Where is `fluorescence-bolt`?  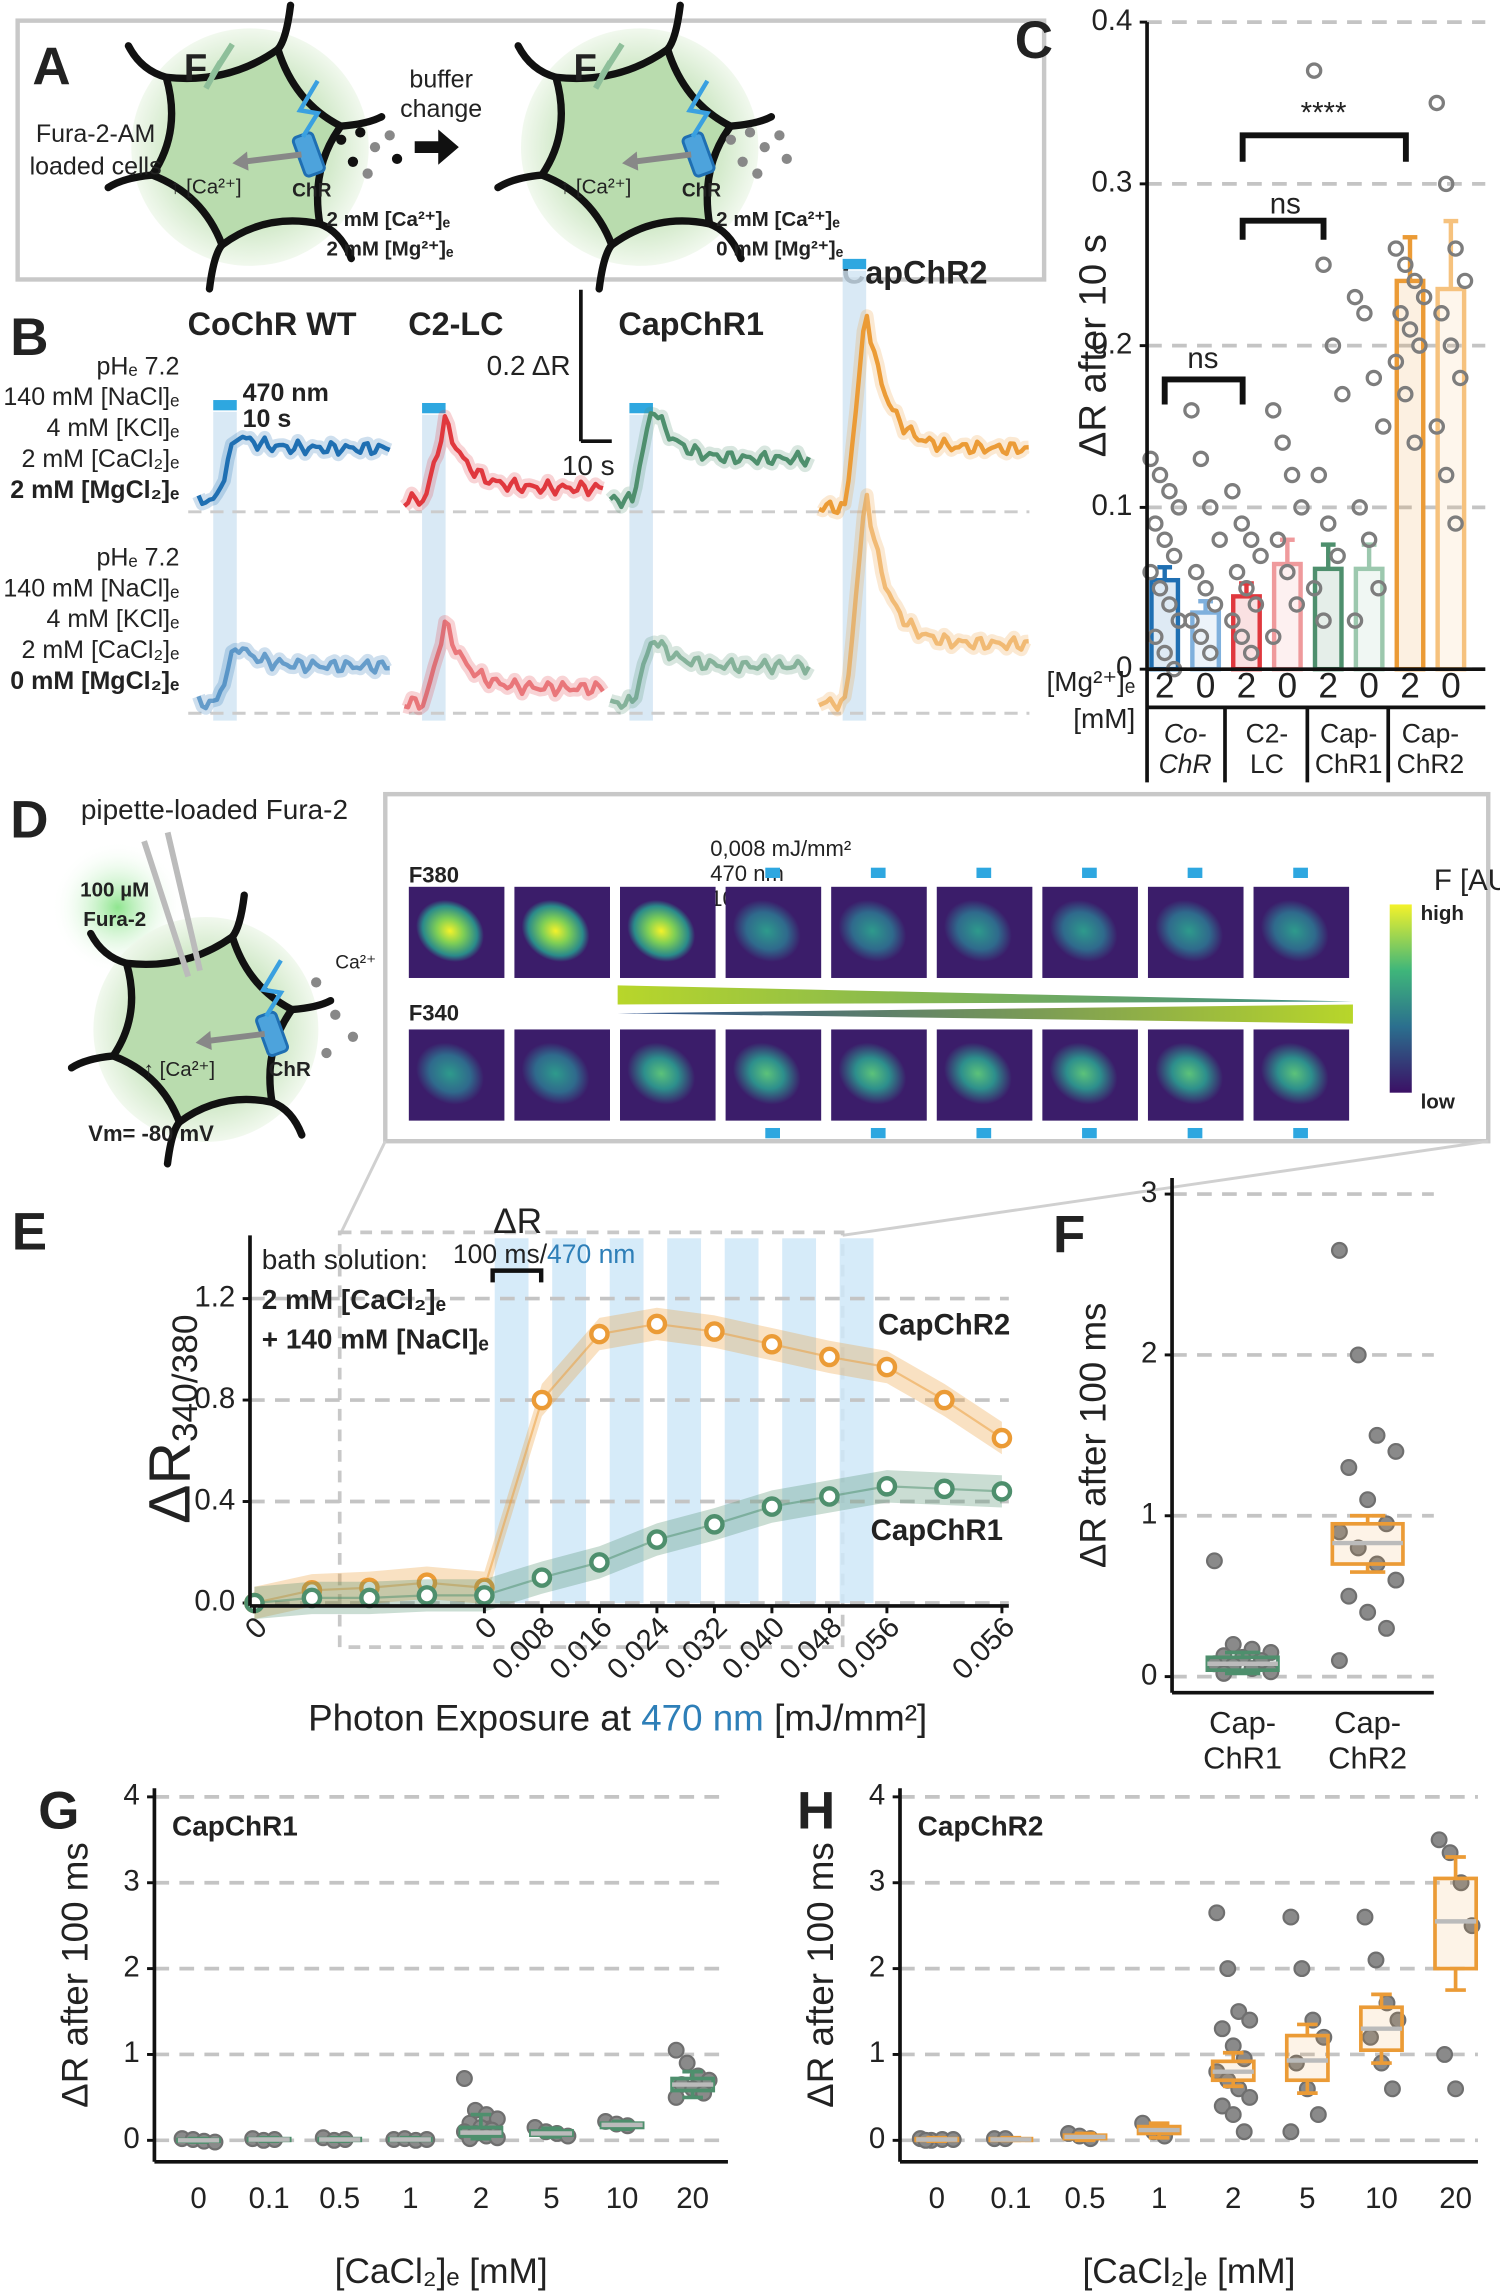 fluorescence-bolt is located at coordinates (219, 66).